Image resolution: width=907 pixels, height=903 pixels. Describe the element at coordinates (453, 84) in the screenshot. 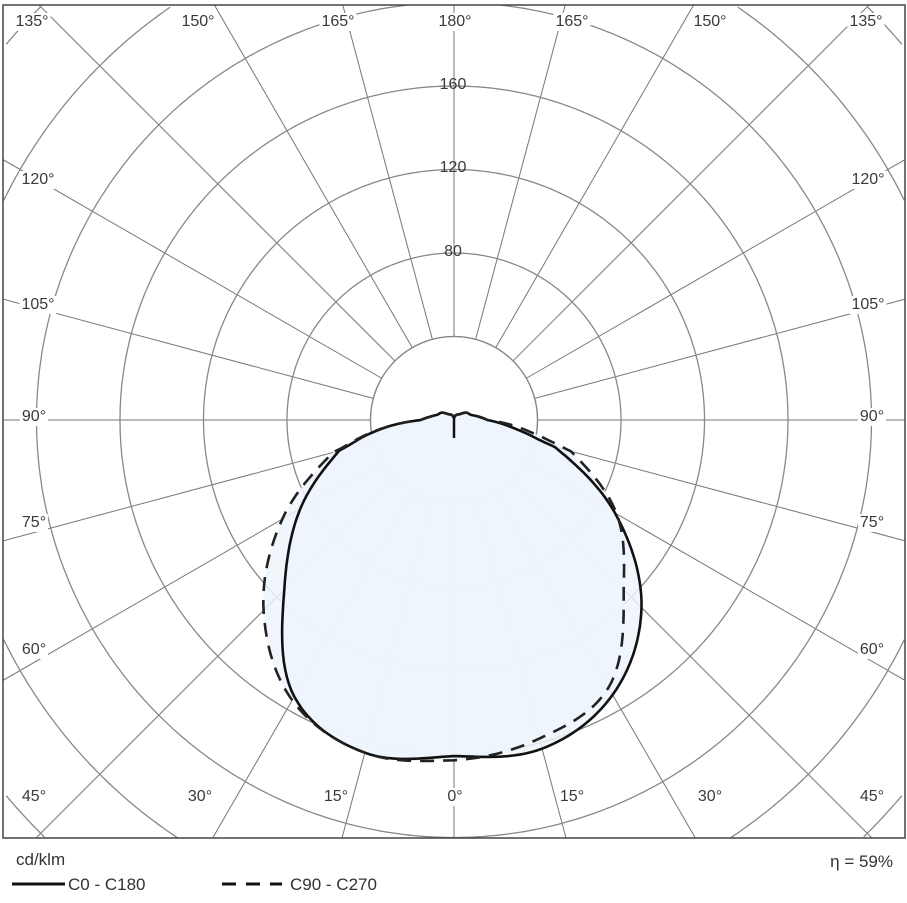

I see `radial-tick-label: 160` at that location.